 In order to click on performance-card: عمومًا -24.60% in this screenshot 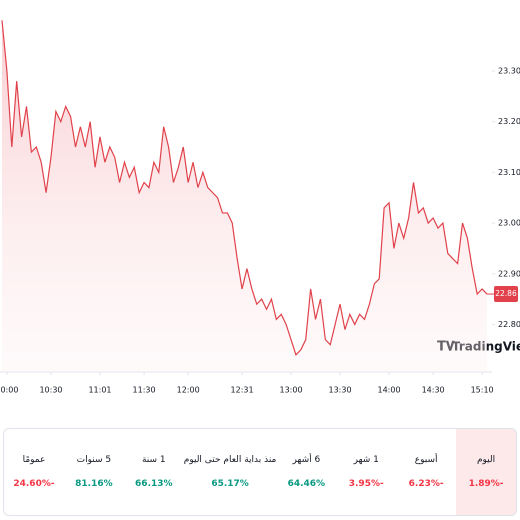, I will do `click(34, 472)`.